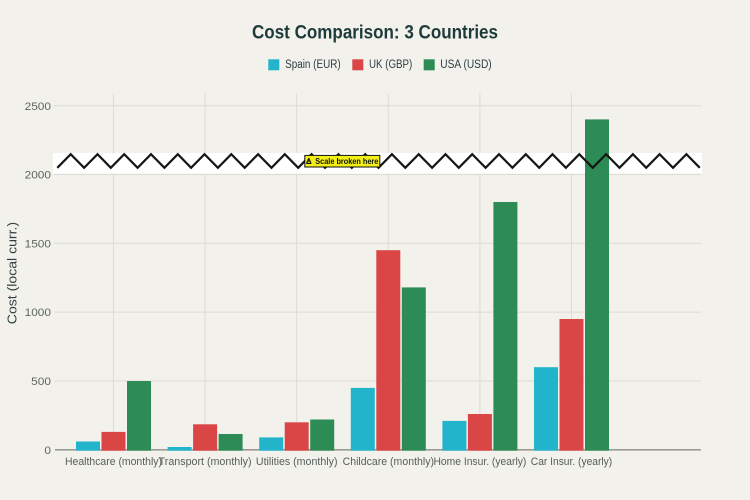 Image resolution: width=750 pixels, height=500 pixels. I want to click on svg-text: Scale broken here, so click(346, 161).